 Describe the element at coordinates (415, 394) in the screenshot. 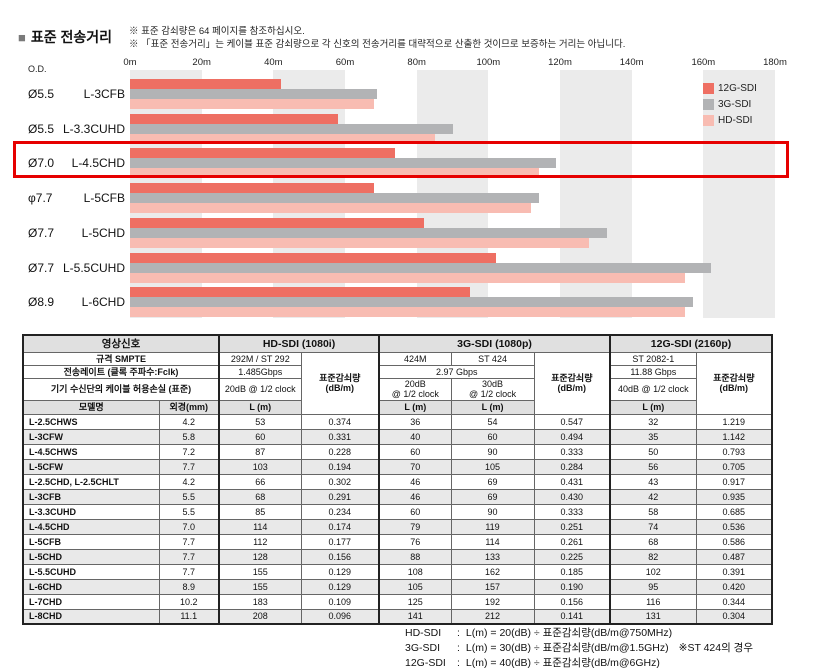

I see `loss-clock: @ 1/2 clock` at that location.